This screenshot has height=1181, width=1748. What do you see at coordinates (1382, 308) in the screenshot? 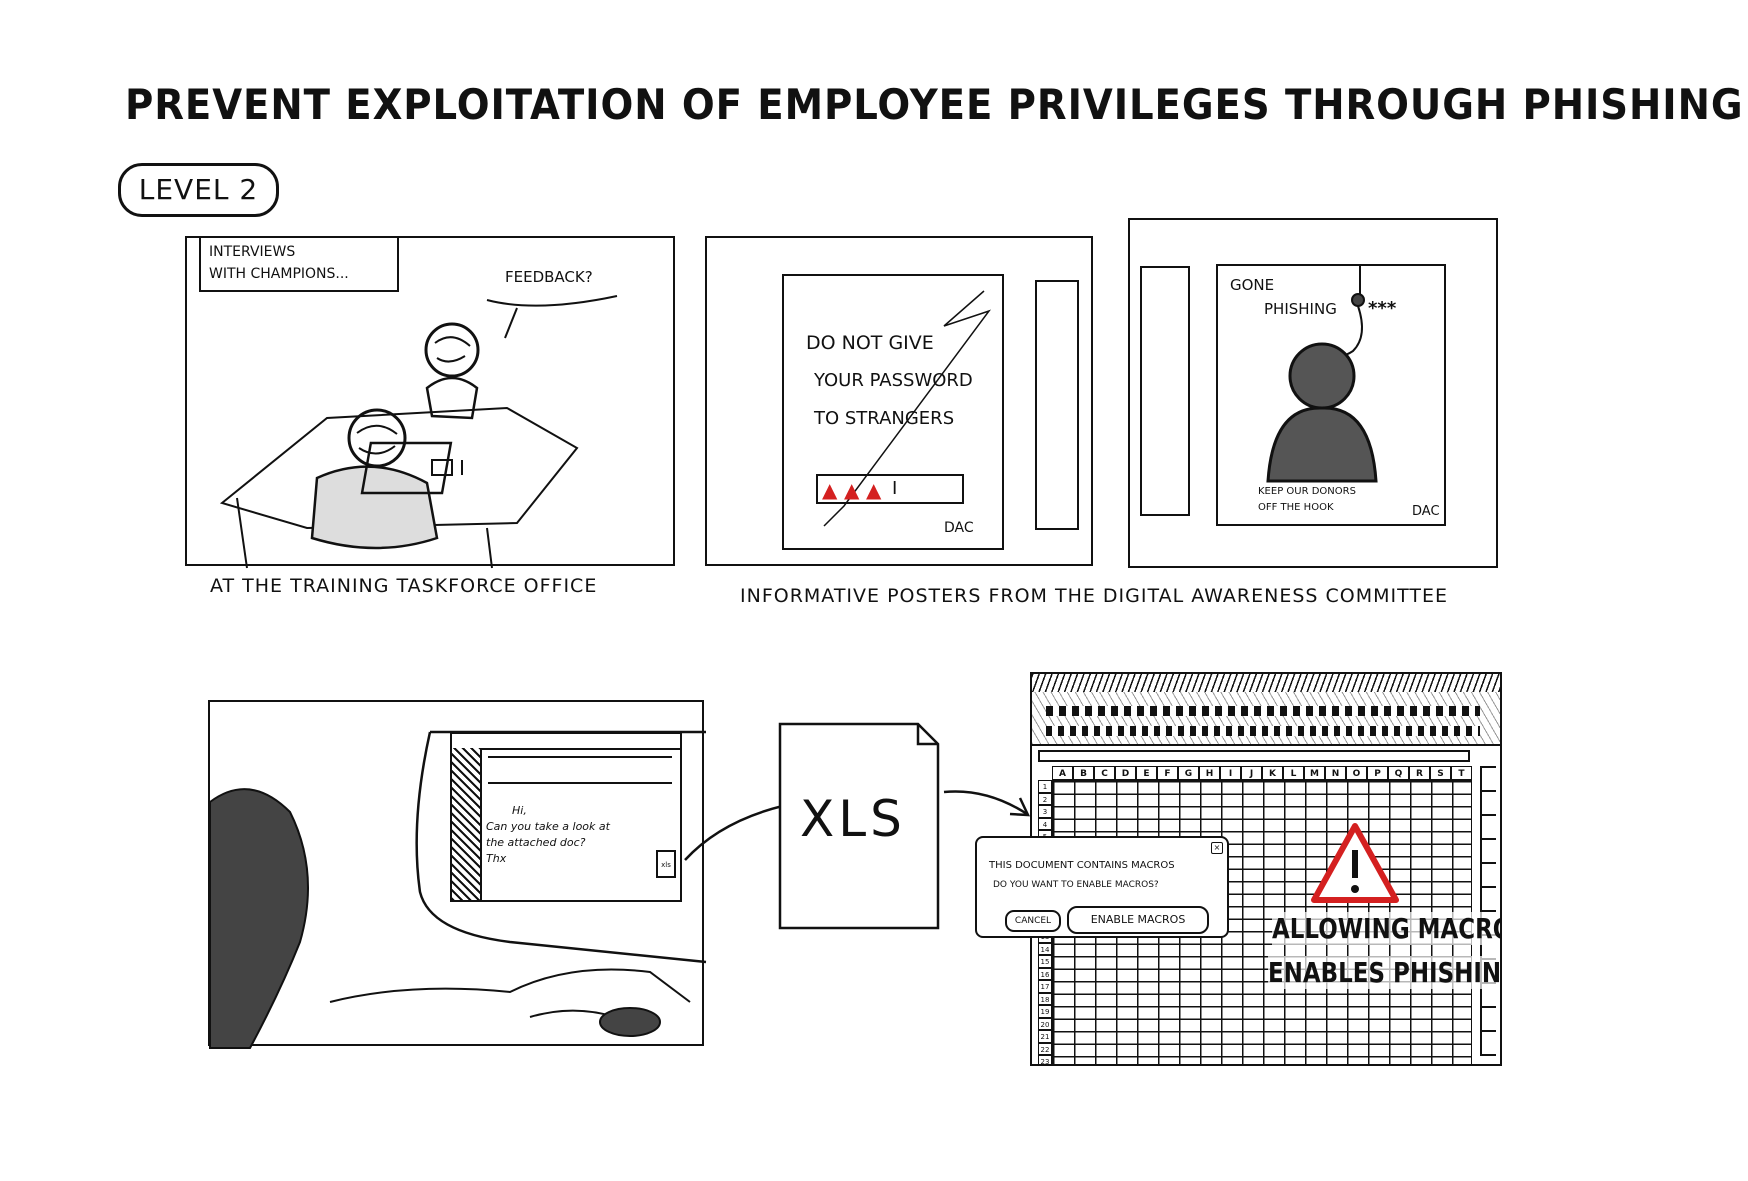
I see `poster-stars: ***` at bounding box center [1382, 308].